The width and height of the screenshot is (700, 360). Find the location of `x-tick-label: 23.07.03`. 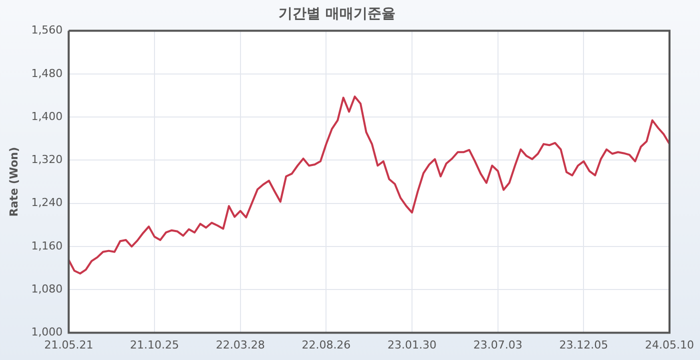

x-tick-label: 23.07.03 is located at coordinates (497, 345).